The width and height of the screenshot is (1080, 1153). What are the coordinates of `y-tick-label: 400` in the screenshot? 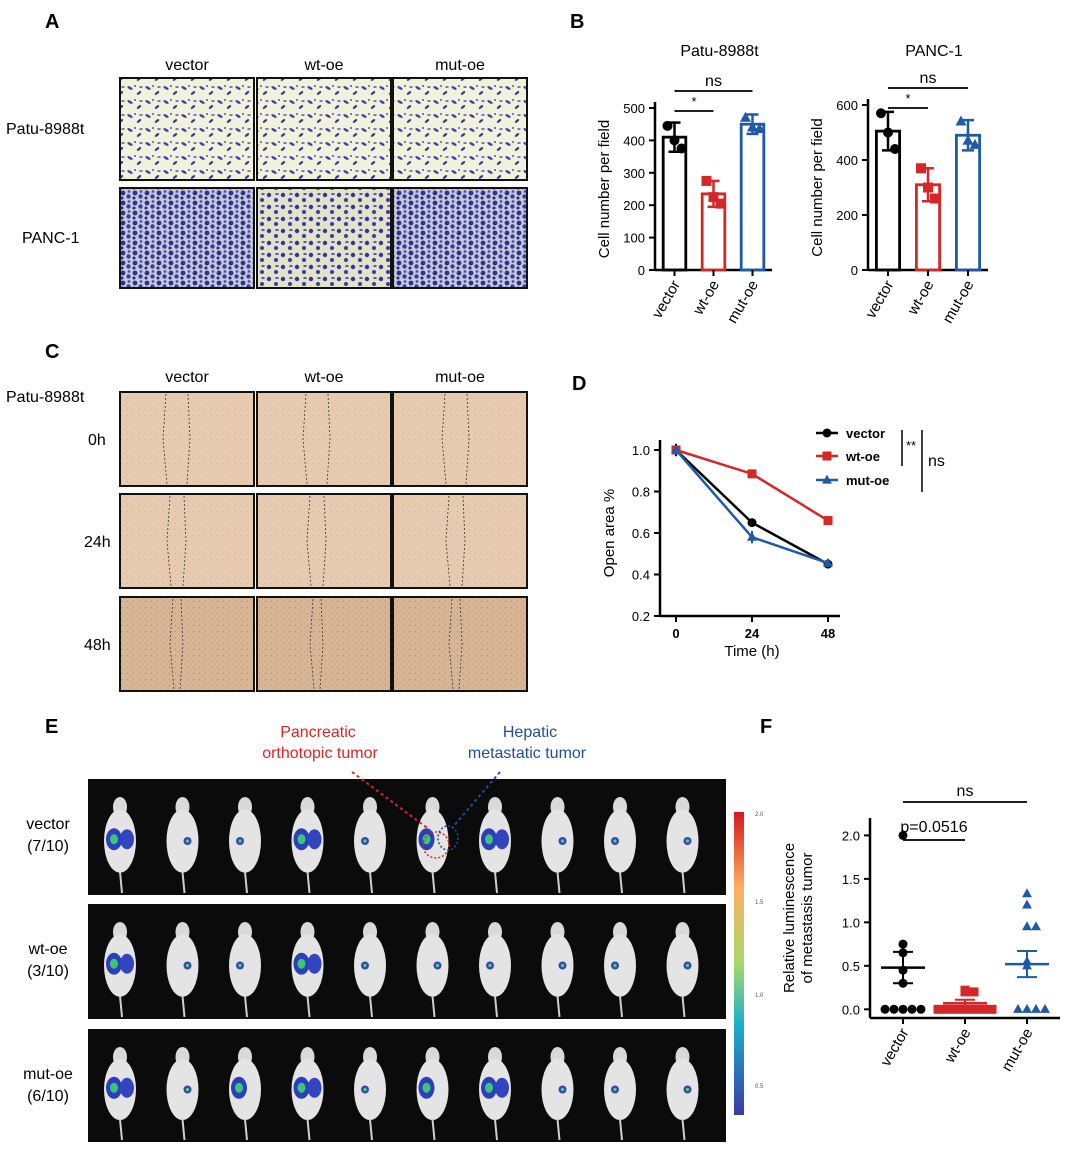 It's located at (634, 140).